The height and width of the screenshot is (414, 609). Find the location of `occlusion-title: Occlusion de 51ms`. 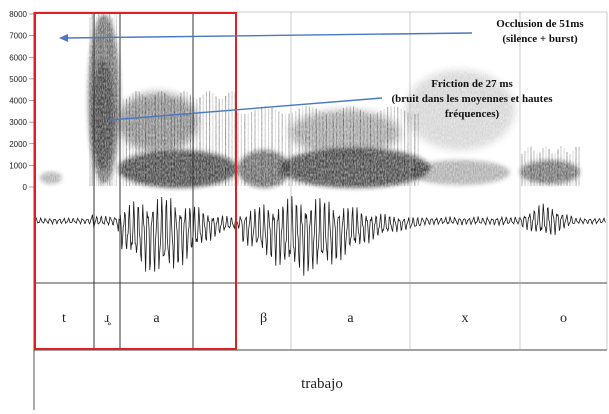

occlusion-title: Occlusion de 51ms is located at coordinates (540, 24).